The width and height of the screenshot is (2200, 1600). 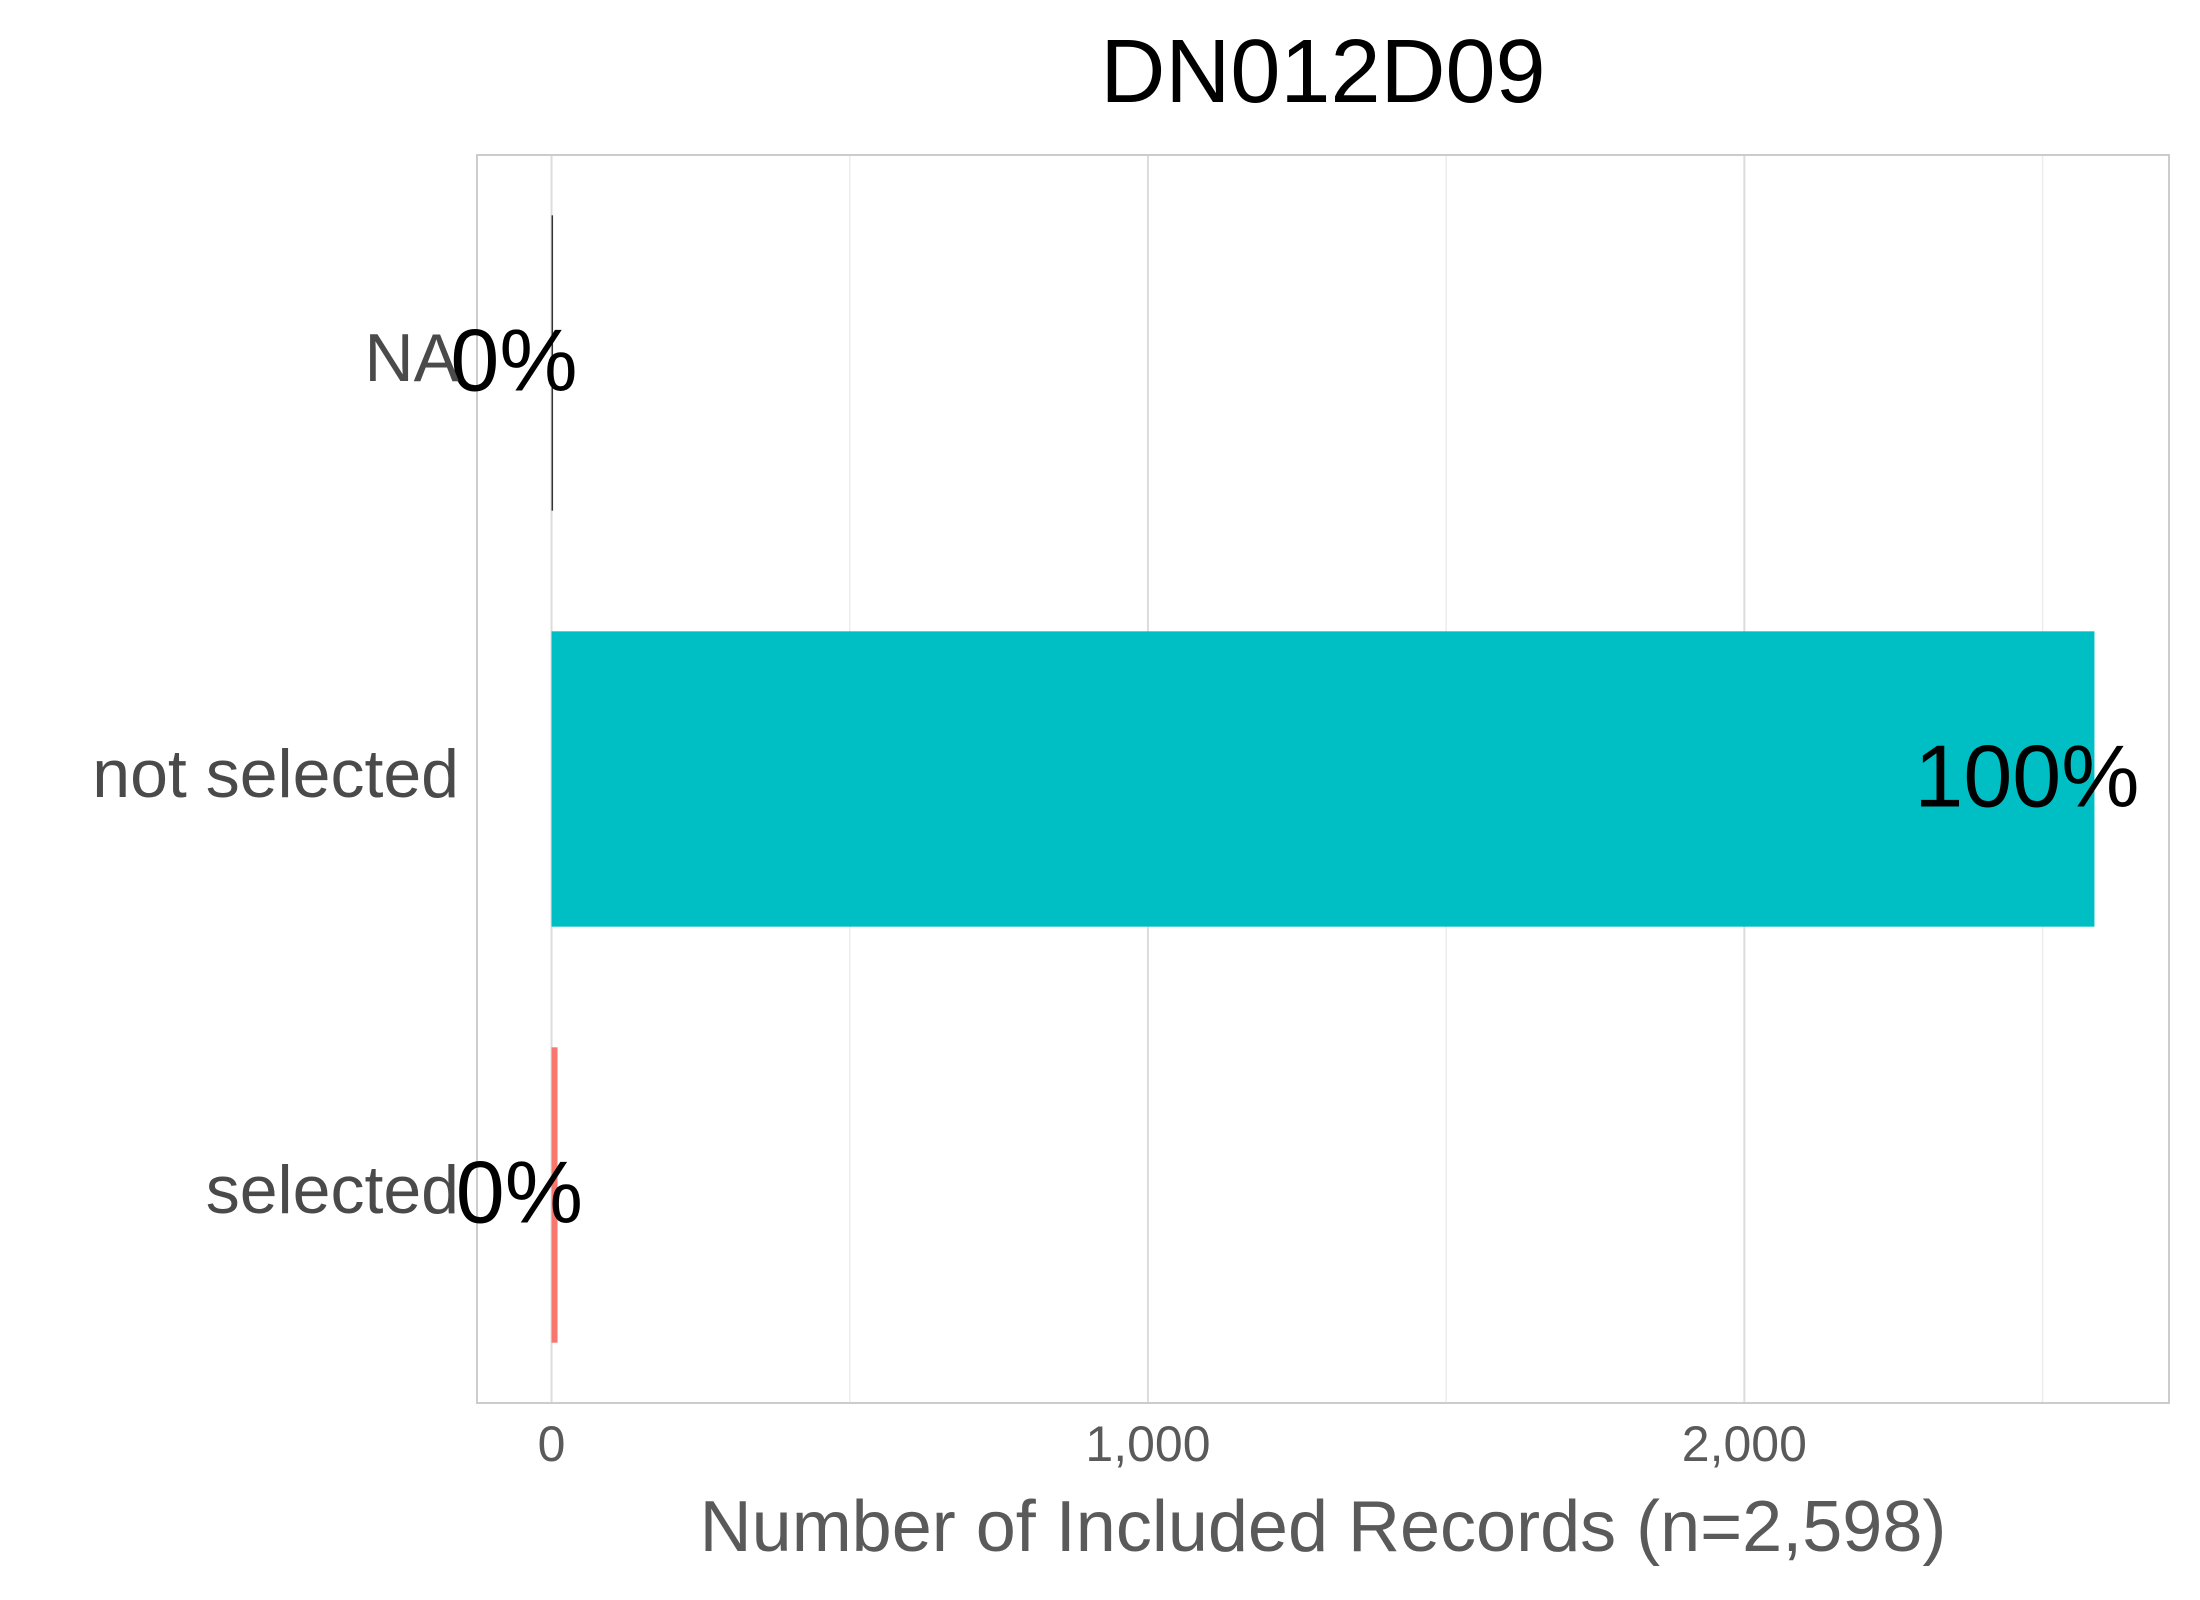 What do you see at coordinates (275, 774) in the screenshot?
I see `y-tick-label: not selected` at bounding box center [275, 774].